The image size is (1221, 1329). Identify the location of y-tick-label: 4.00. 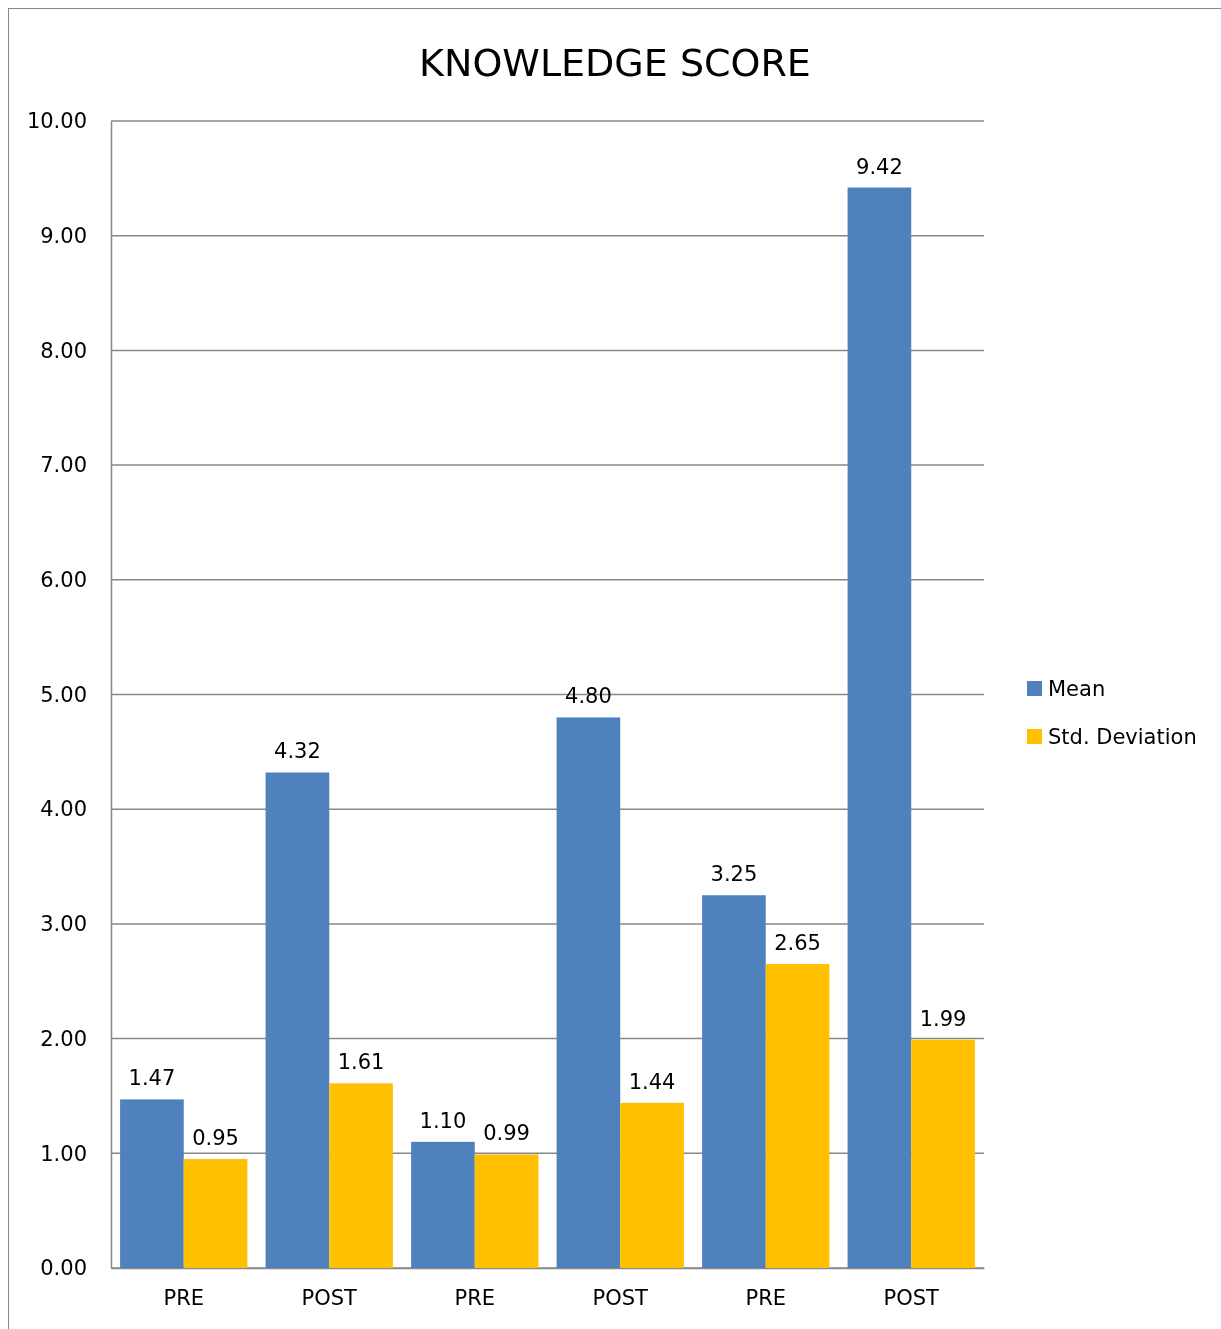
(63, 809).